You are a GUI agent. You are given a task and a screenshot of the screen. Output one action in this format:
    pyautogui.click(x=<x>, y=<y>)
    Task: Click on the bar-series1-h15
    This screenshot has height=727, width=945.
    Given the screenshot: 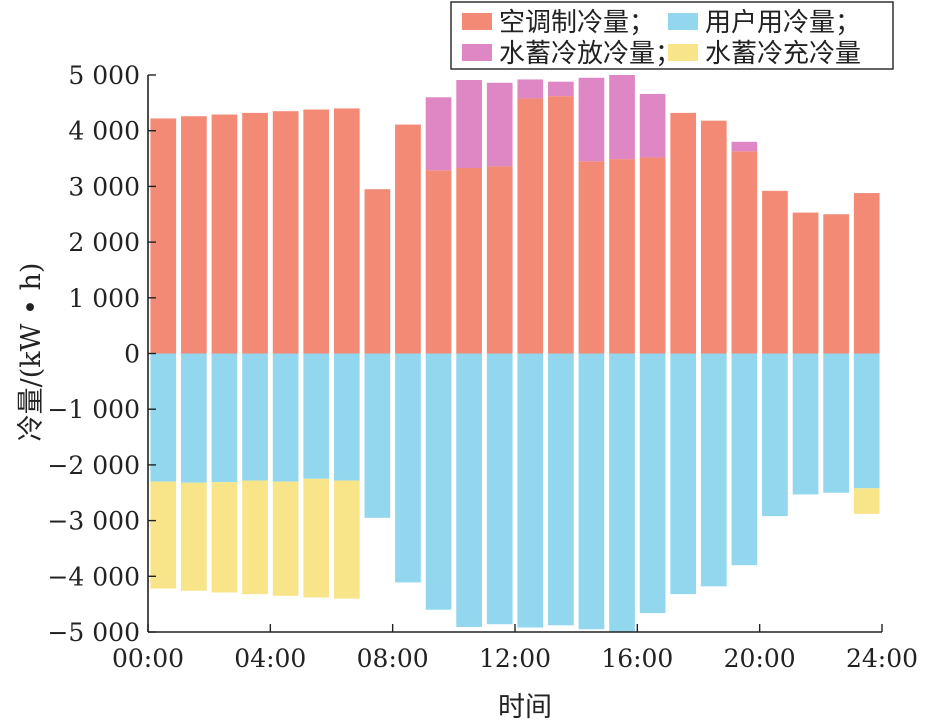 What is the action you would take?
    pyautogui.click(x=591, y=257)
    